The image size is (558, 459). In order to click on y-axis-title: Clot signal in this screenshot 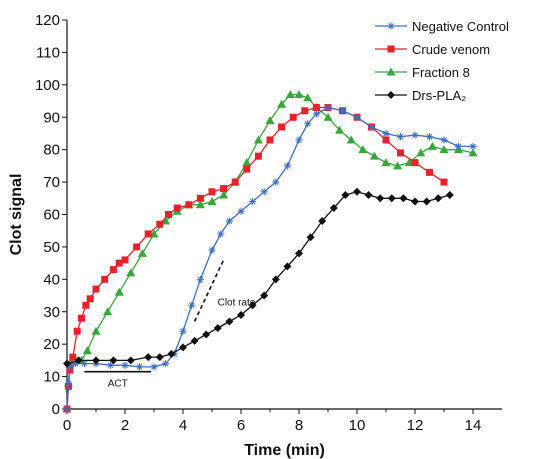, I will do `click(16, 215)`.